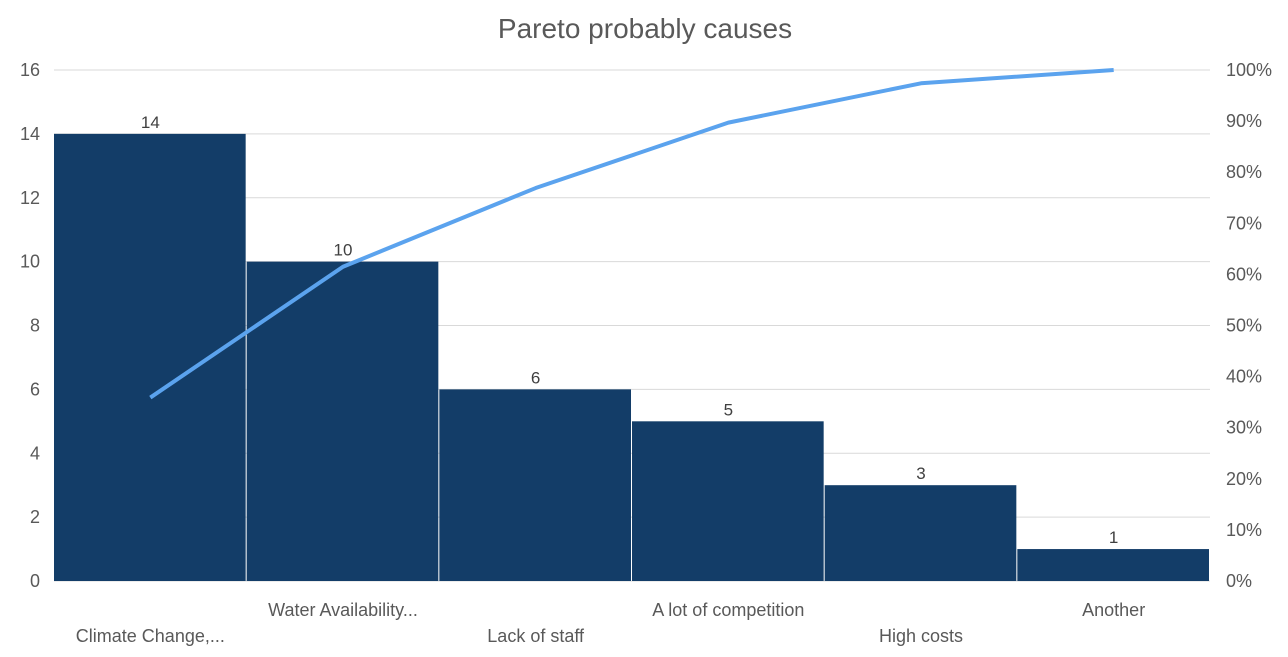 The image size is (1288, 657). Describe the element at coordinates (536, 636) in the screenshot. I see `x-category-label: Lack of staff` at that location.